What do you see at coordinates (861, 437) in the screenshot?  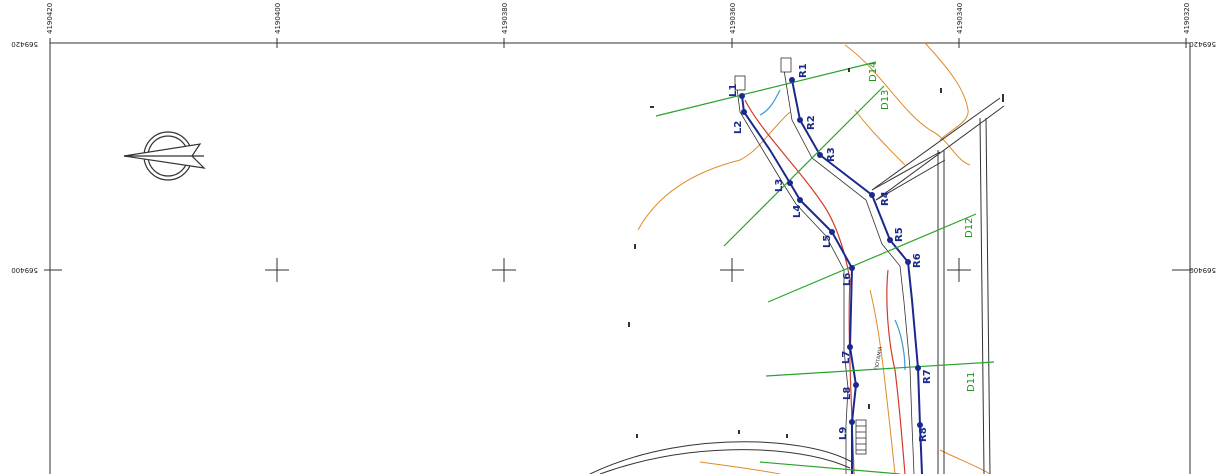 I see `bridge-hatch` at bounding box center [861, 437].